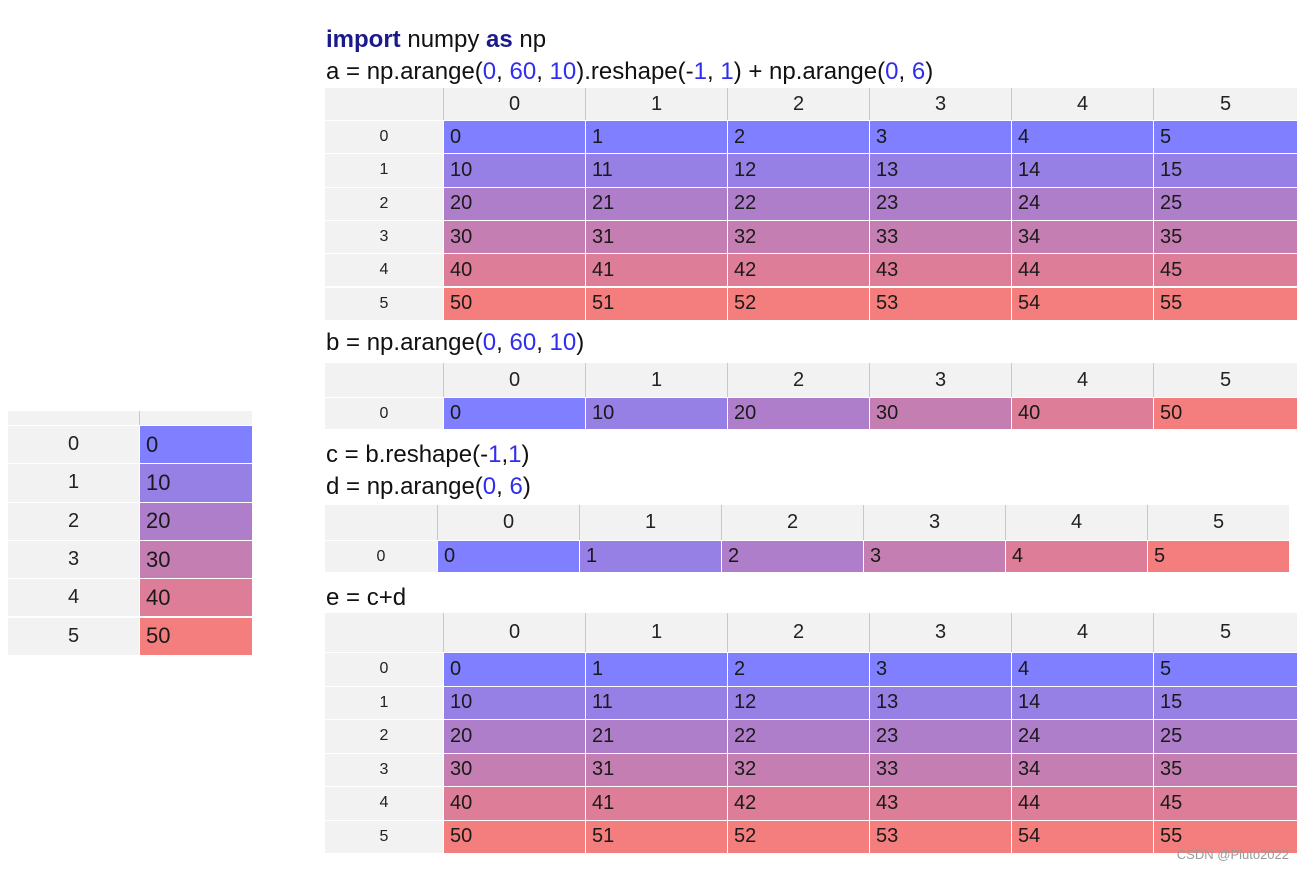 Image resolution: width=1305 pixels, height=870 pixels. What do you see at coordinates (1225, 803) in the screenshot?
I see `table-cell: 45` at bounding box center [1225, 803].